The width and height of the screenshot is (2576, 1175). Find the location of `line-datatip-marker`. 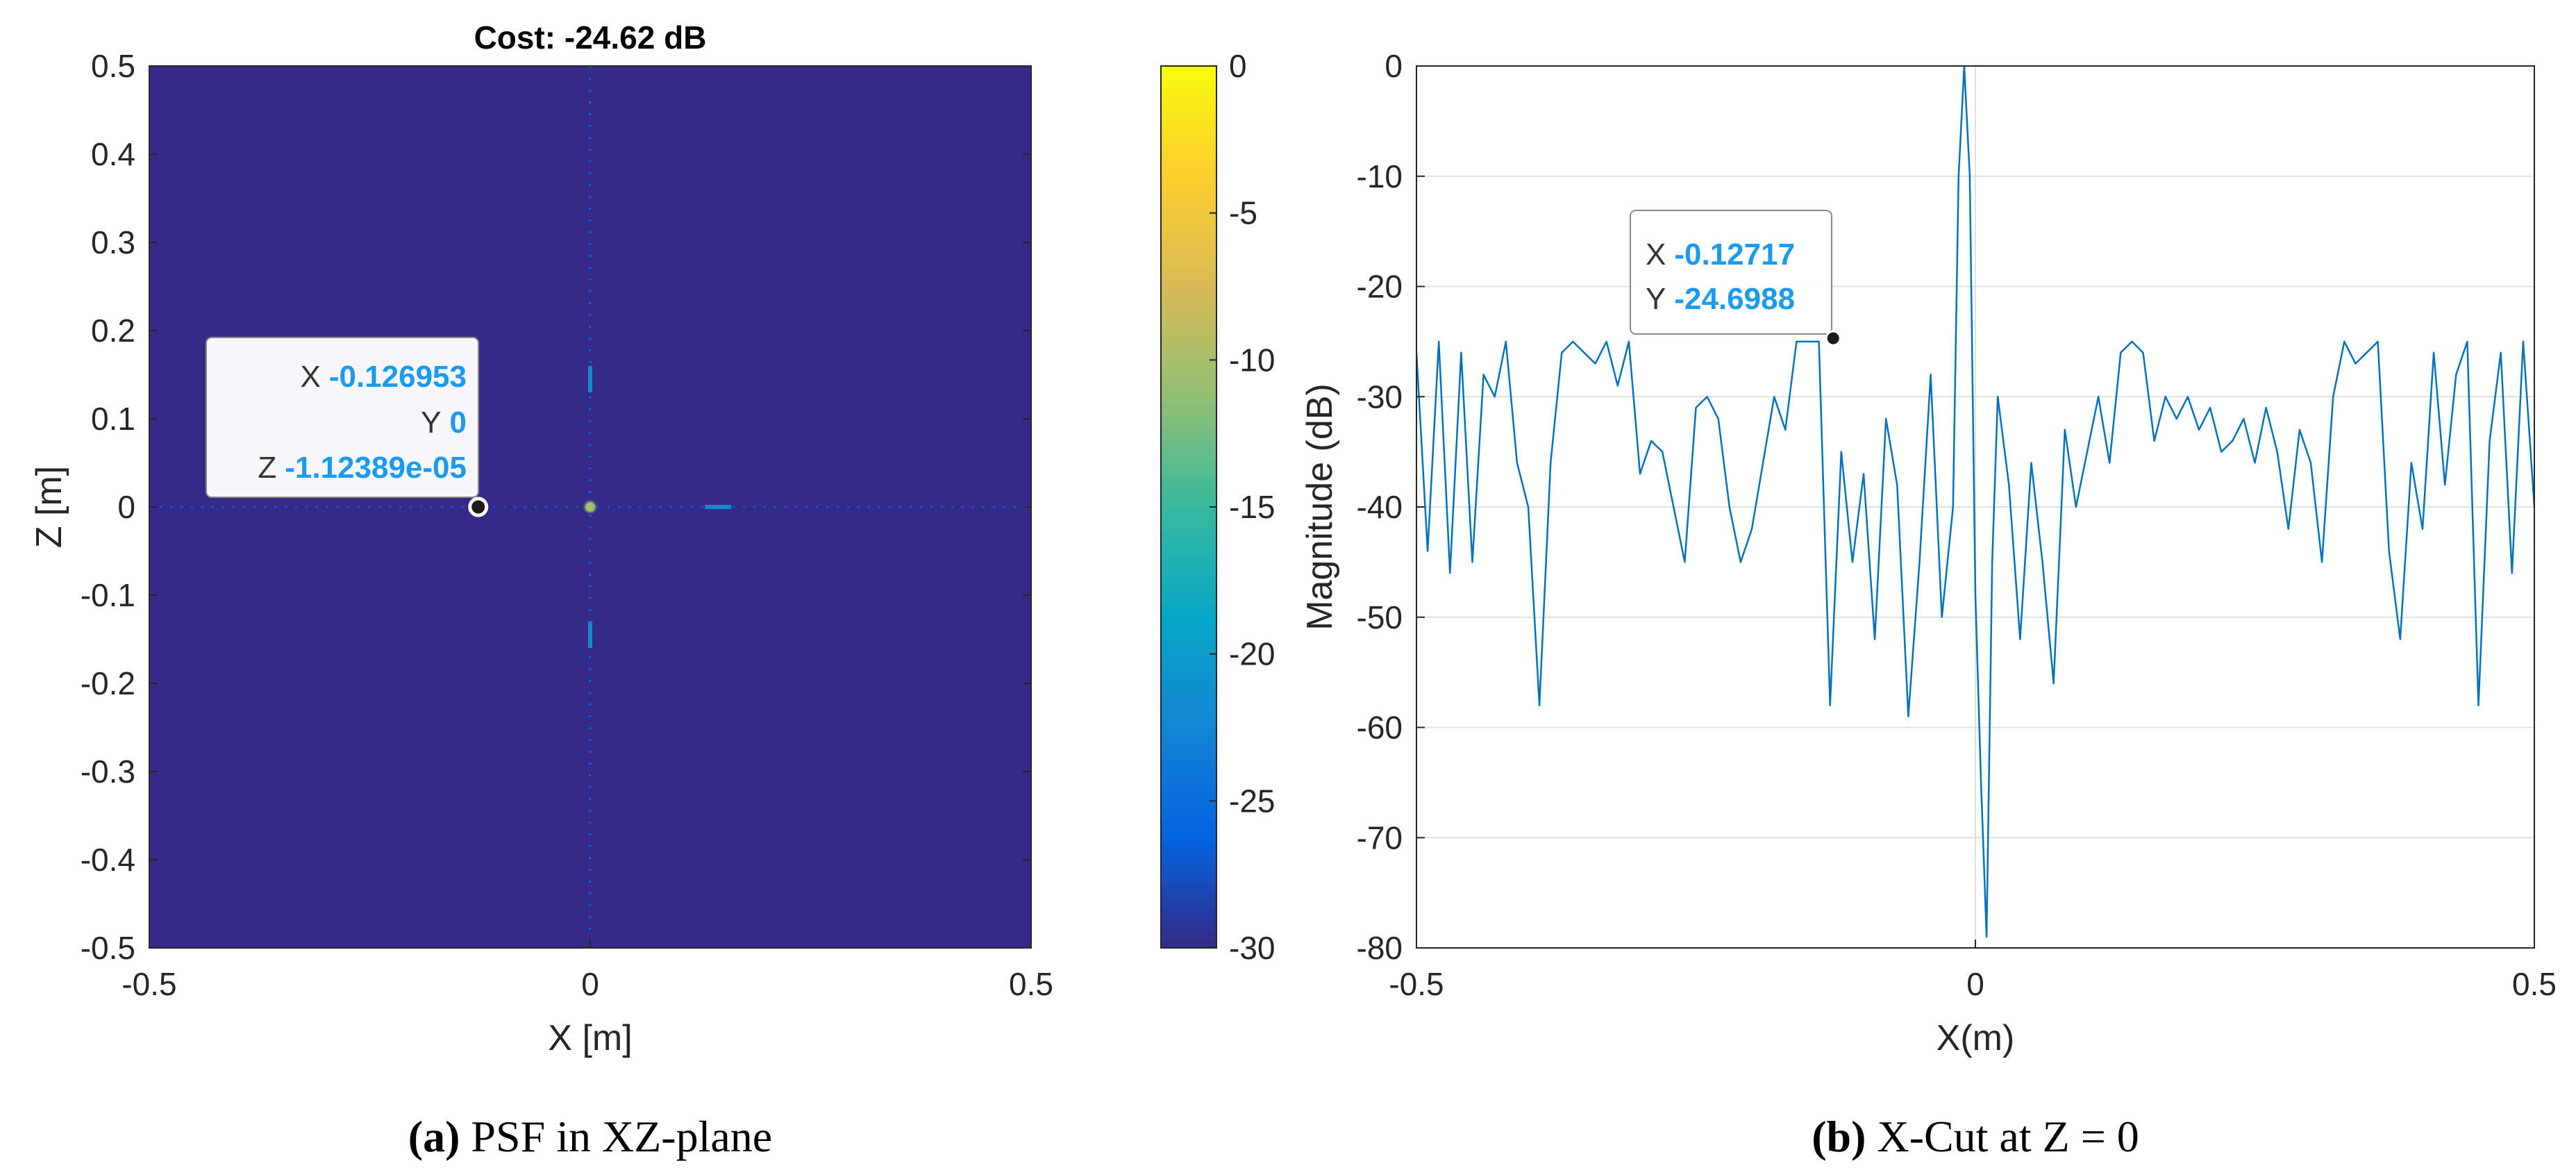

line-datatip-marker is located at coordinates (1833, 338).